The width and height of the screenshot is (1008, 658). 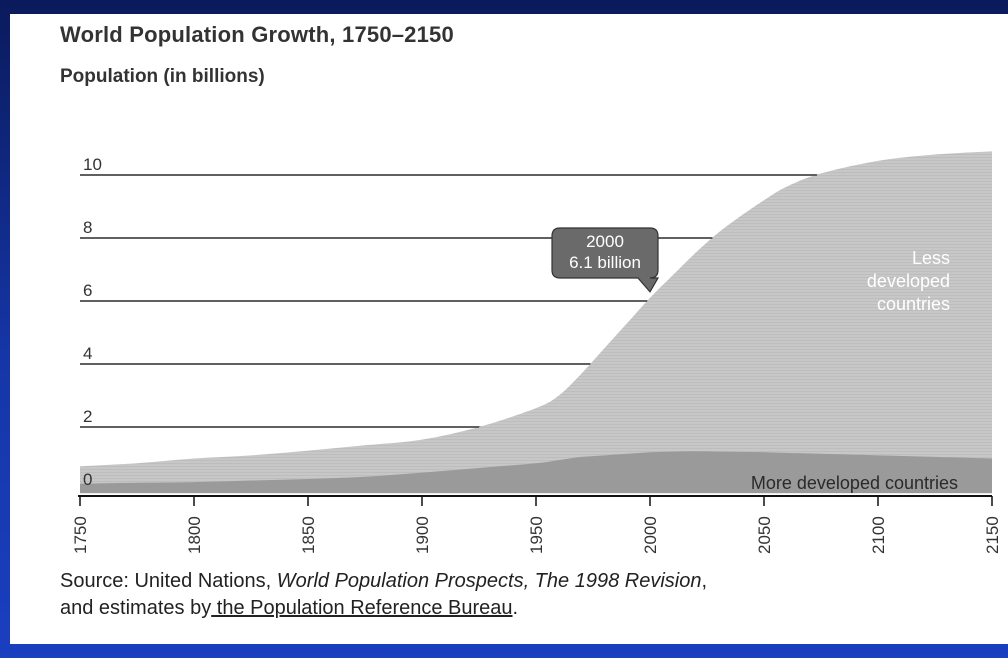 What do you see at coordinates (515, 608) in the screenshot?
I see `source-period: .` at bounding box center [515, 608].